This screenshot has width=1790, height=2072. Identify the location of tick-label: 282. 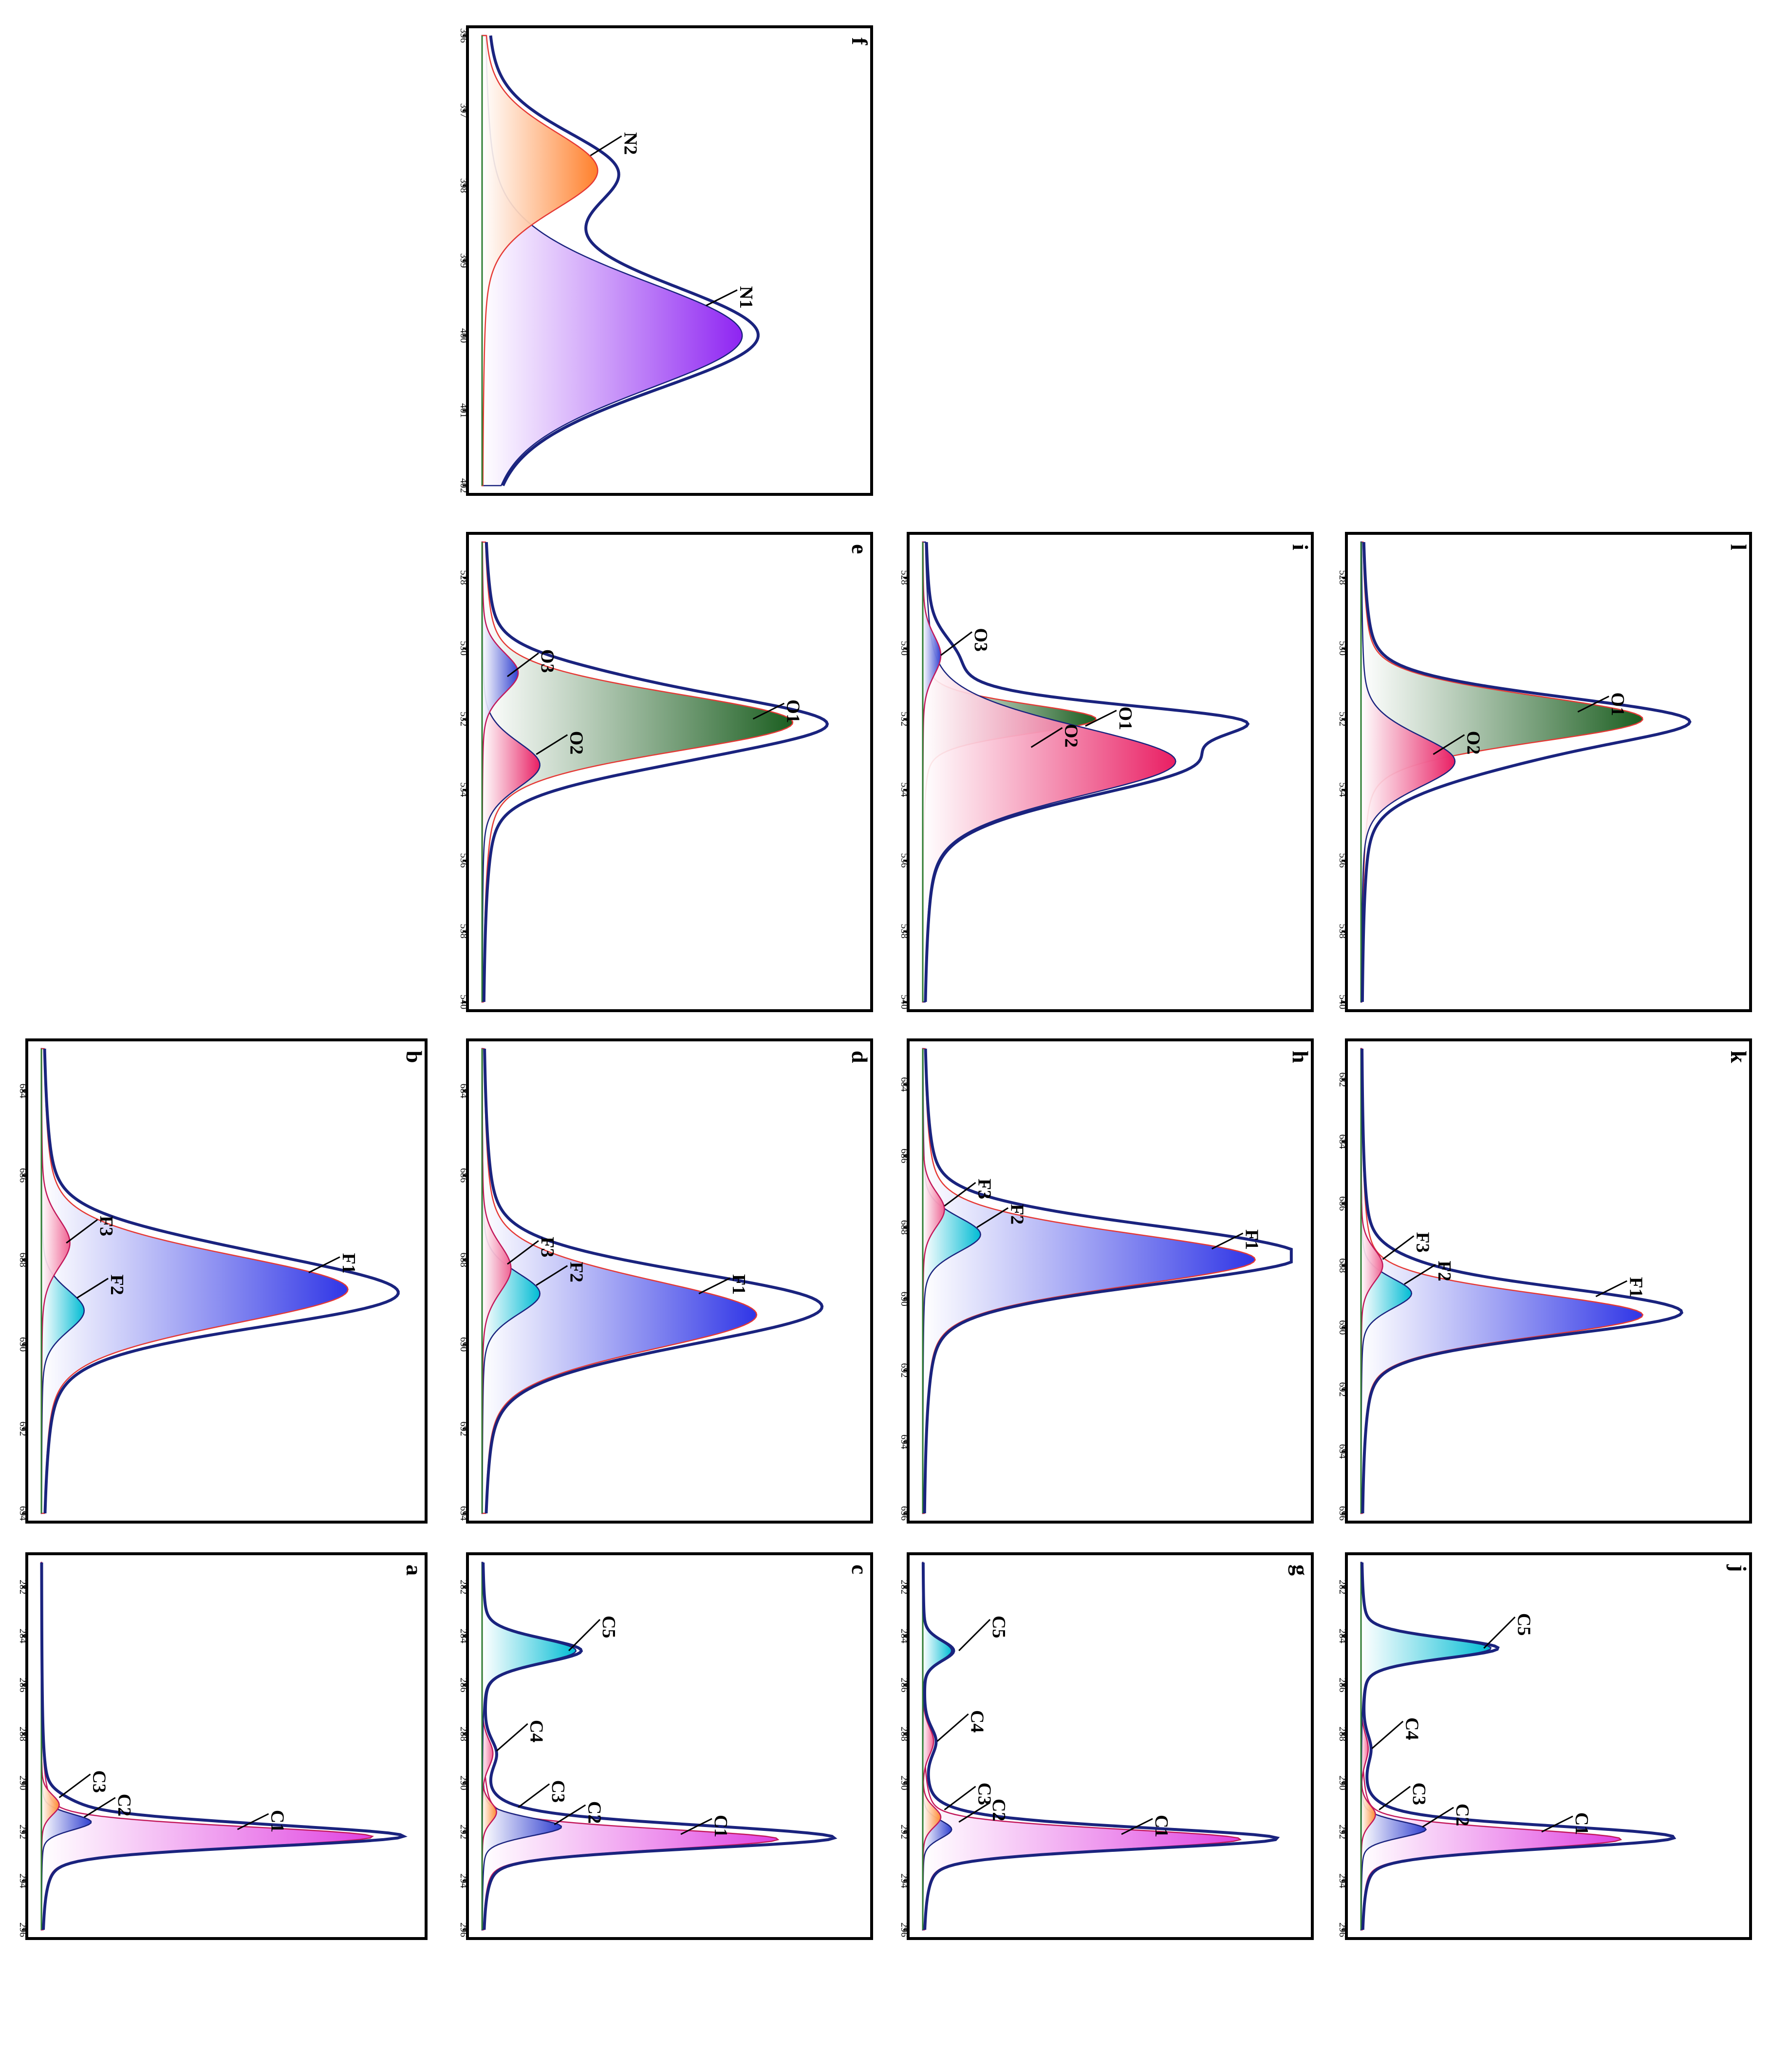
(1342, 1587).